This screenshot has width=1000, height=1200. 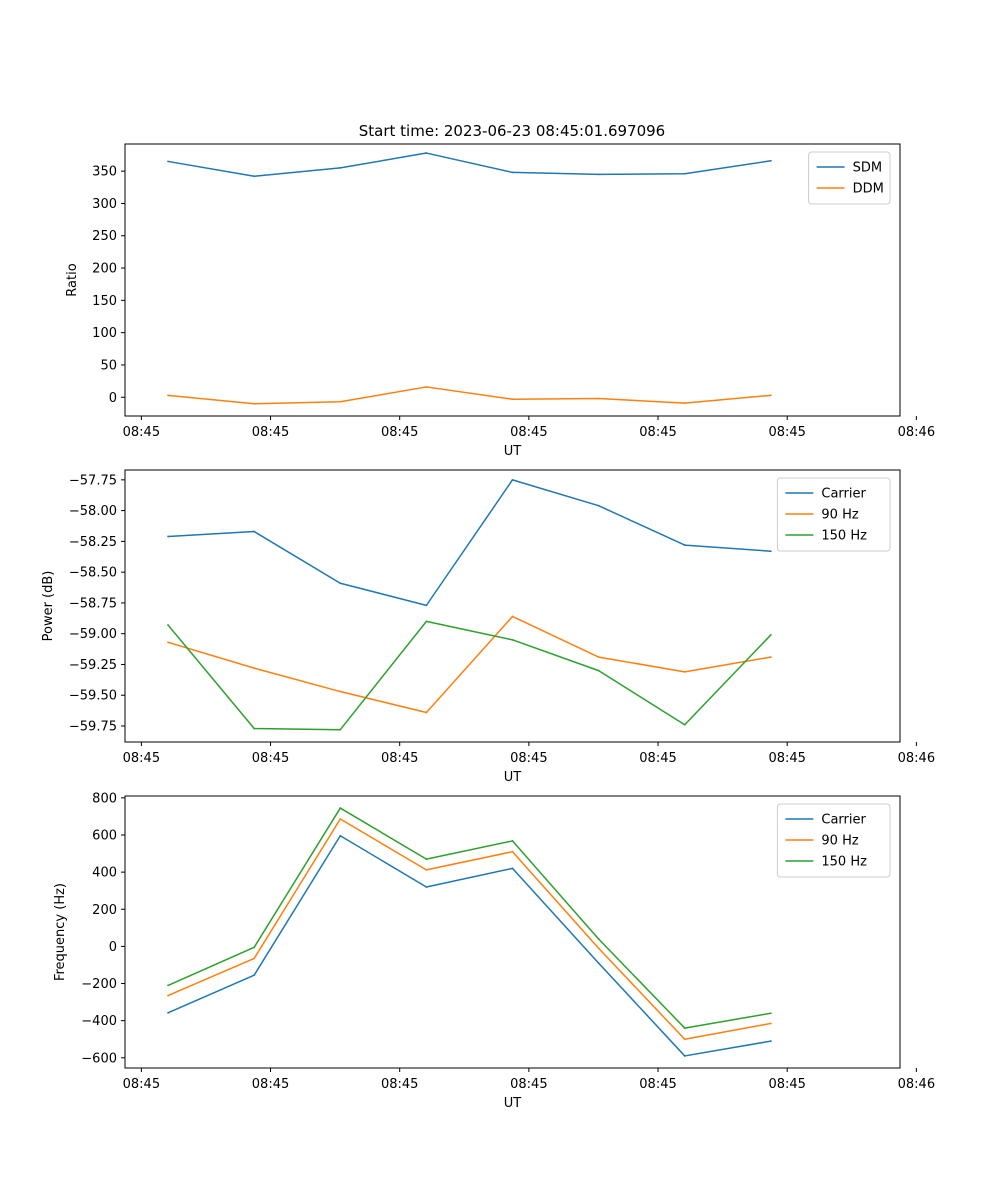 I want to click on y-tick-label: 200, so click(x=104, y=269).